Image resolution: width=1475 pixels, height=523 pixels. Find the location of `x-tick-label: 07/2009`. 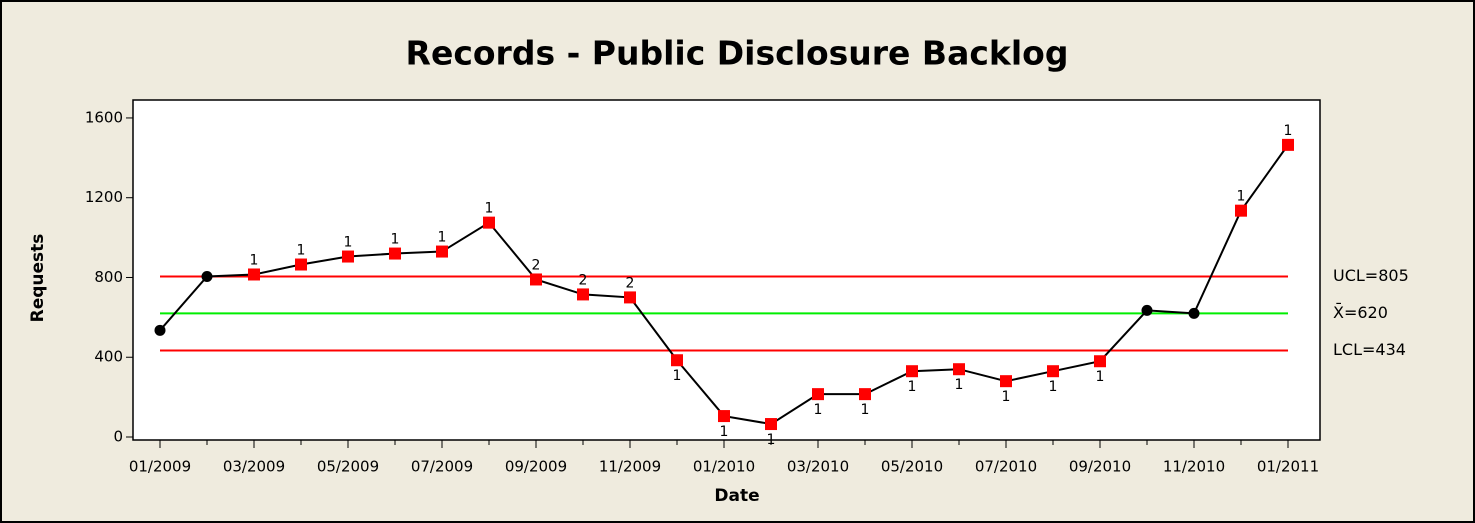

x-tick-label: 07/2009 is located at coordinates (442, 467).